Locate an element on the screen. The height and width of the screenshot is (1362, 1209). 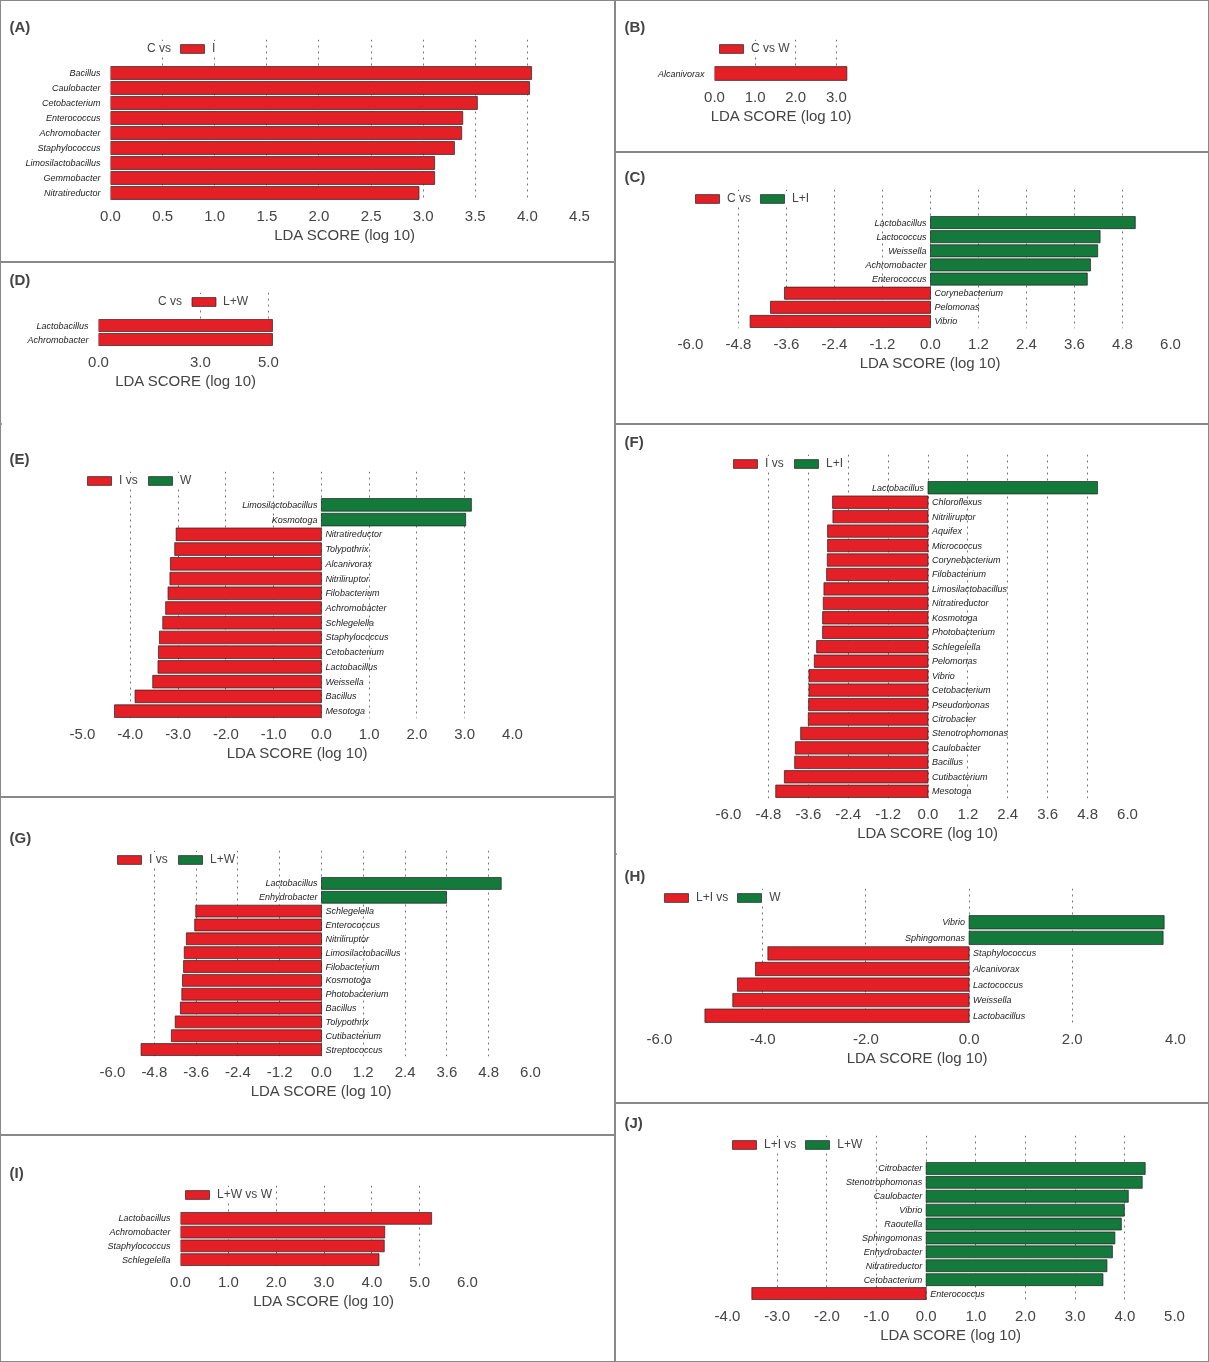
y-tick-label: Tolypothrix is located at coordinates (347, 1021).